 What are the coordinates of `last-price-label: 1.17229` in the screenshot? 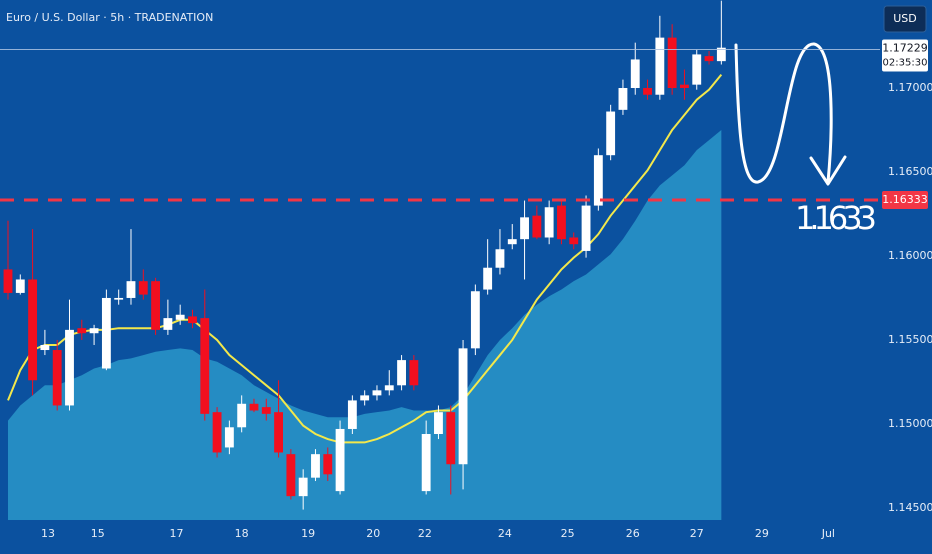 It's located at (905, 48).